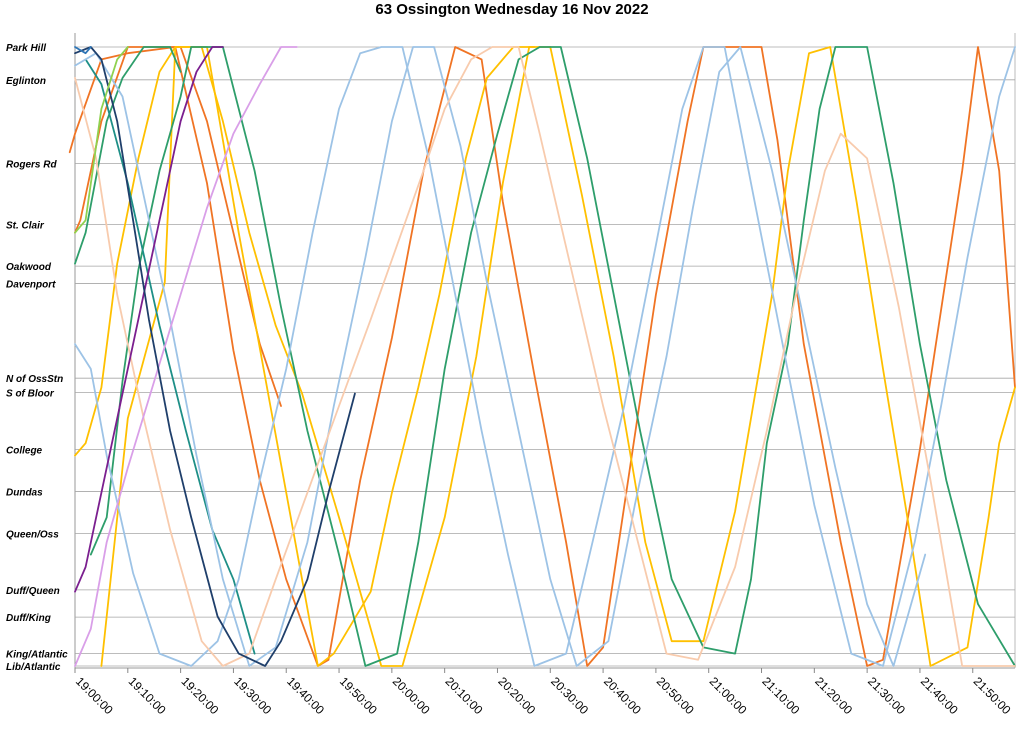  What do you see at coordinates (252, 695) in the screenshot?
I see `x-tick-label: 19:30:00` at bounding box center [252, 695].